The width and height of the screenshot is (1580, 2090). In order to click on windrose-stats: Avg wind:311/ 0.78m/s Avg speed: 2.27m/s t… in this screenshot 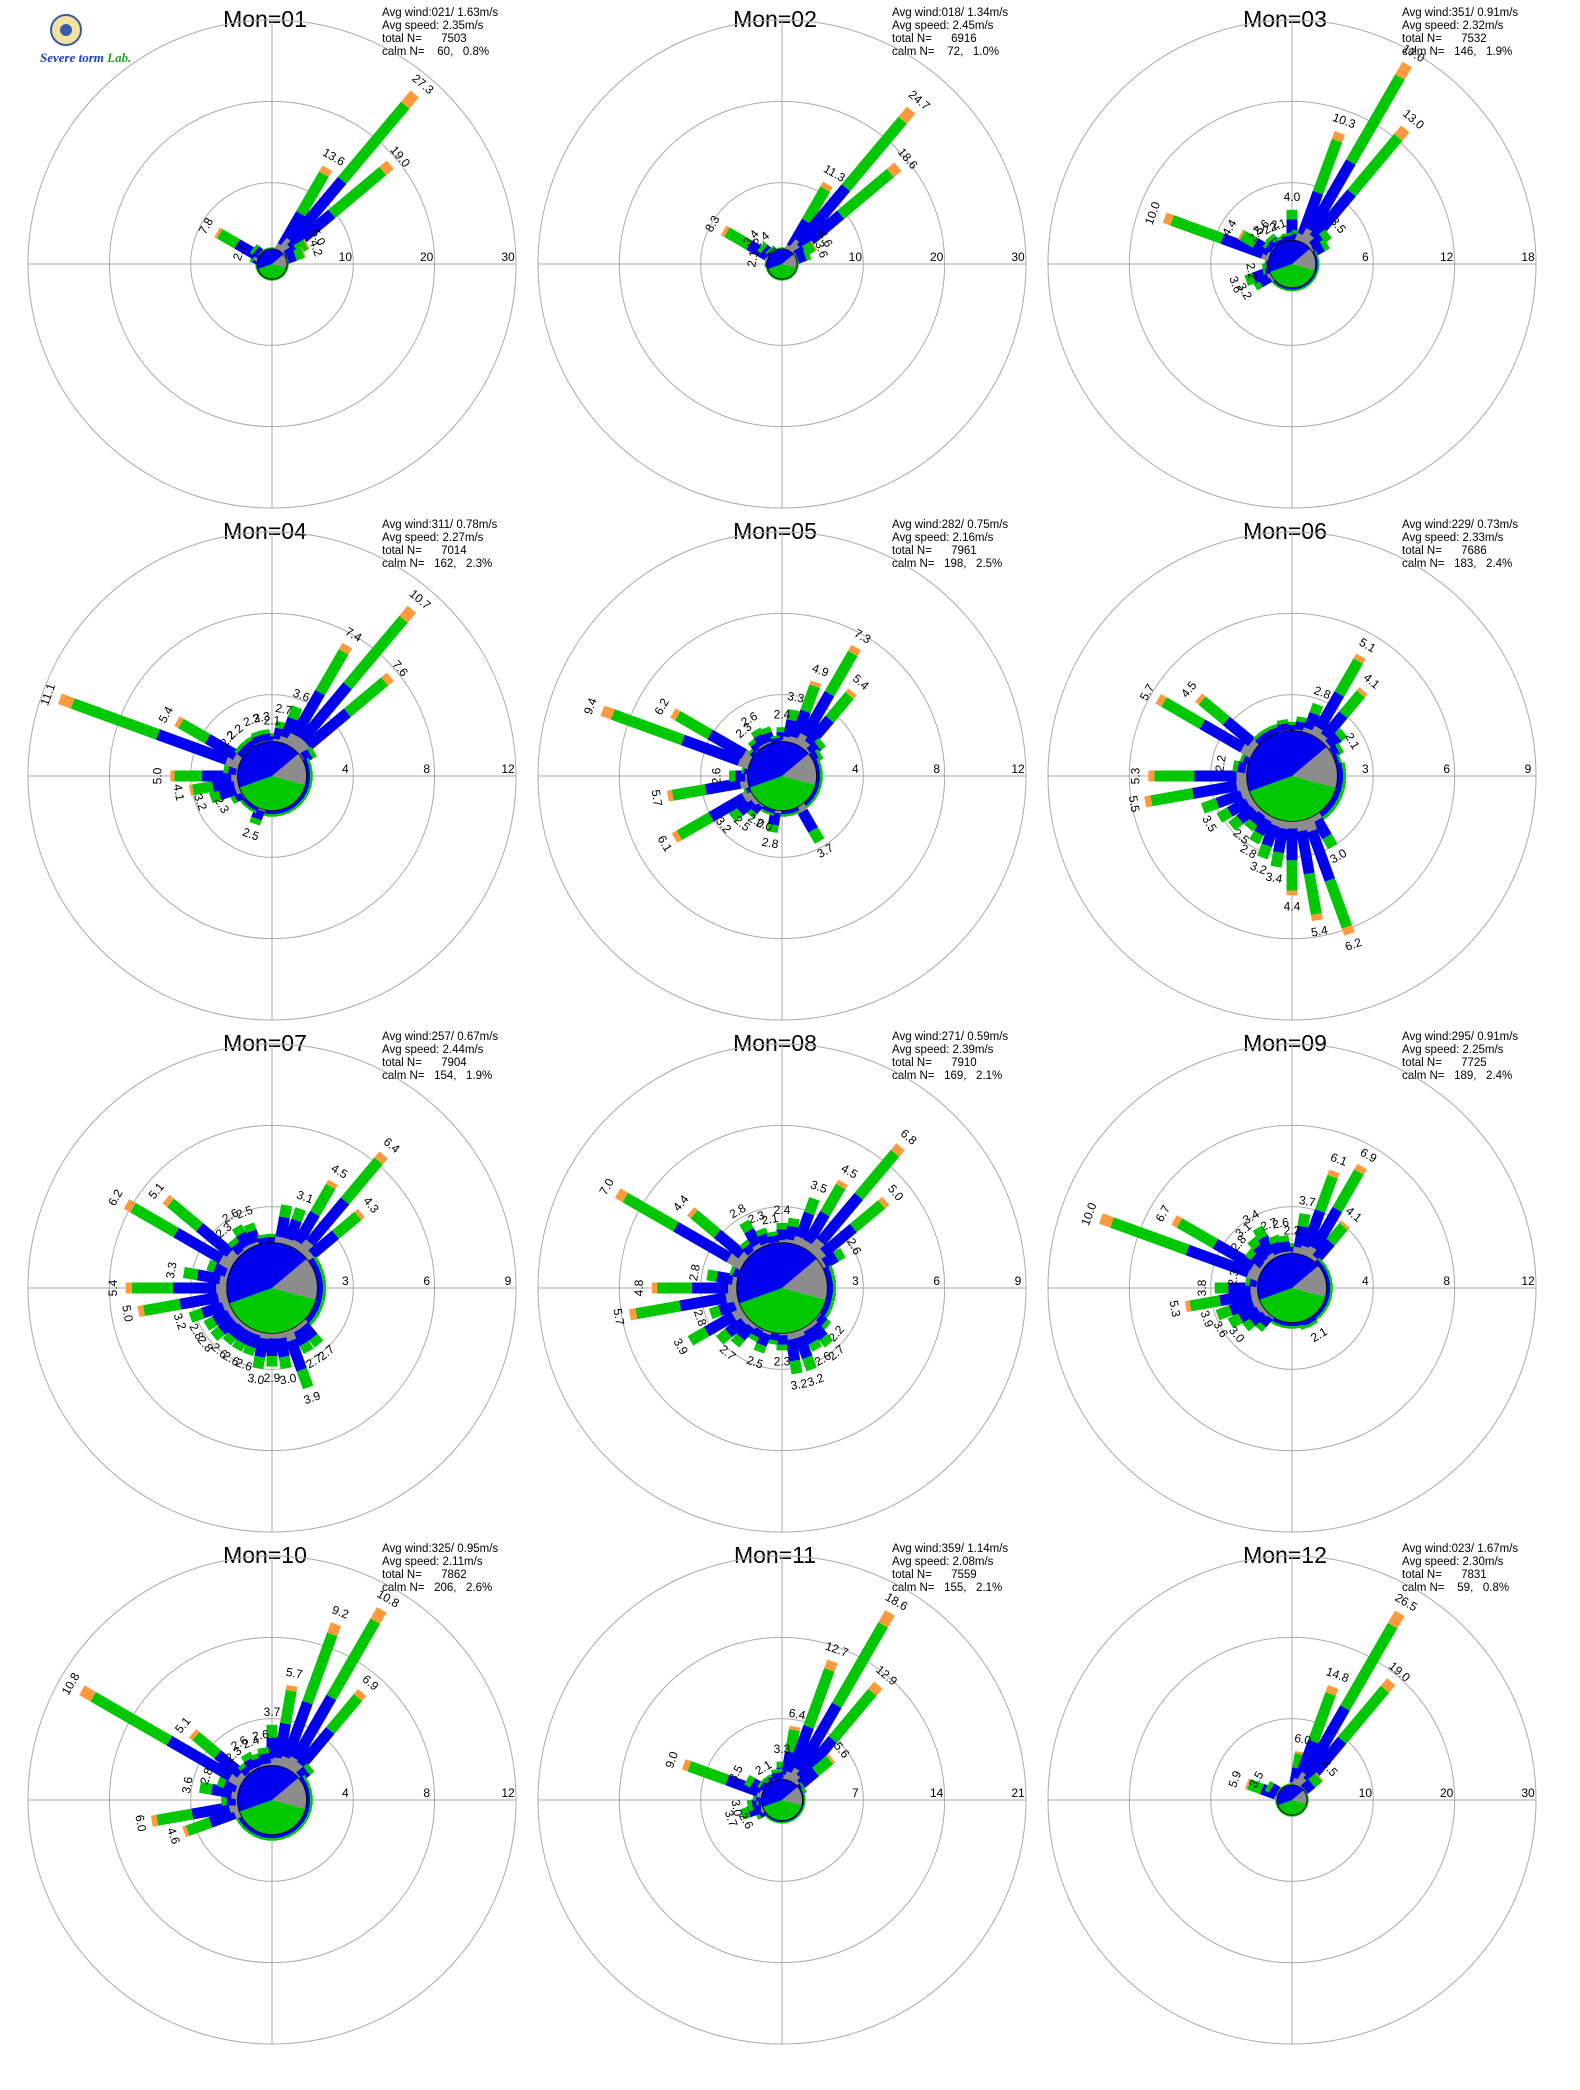, I will do `click(439, 545)`.